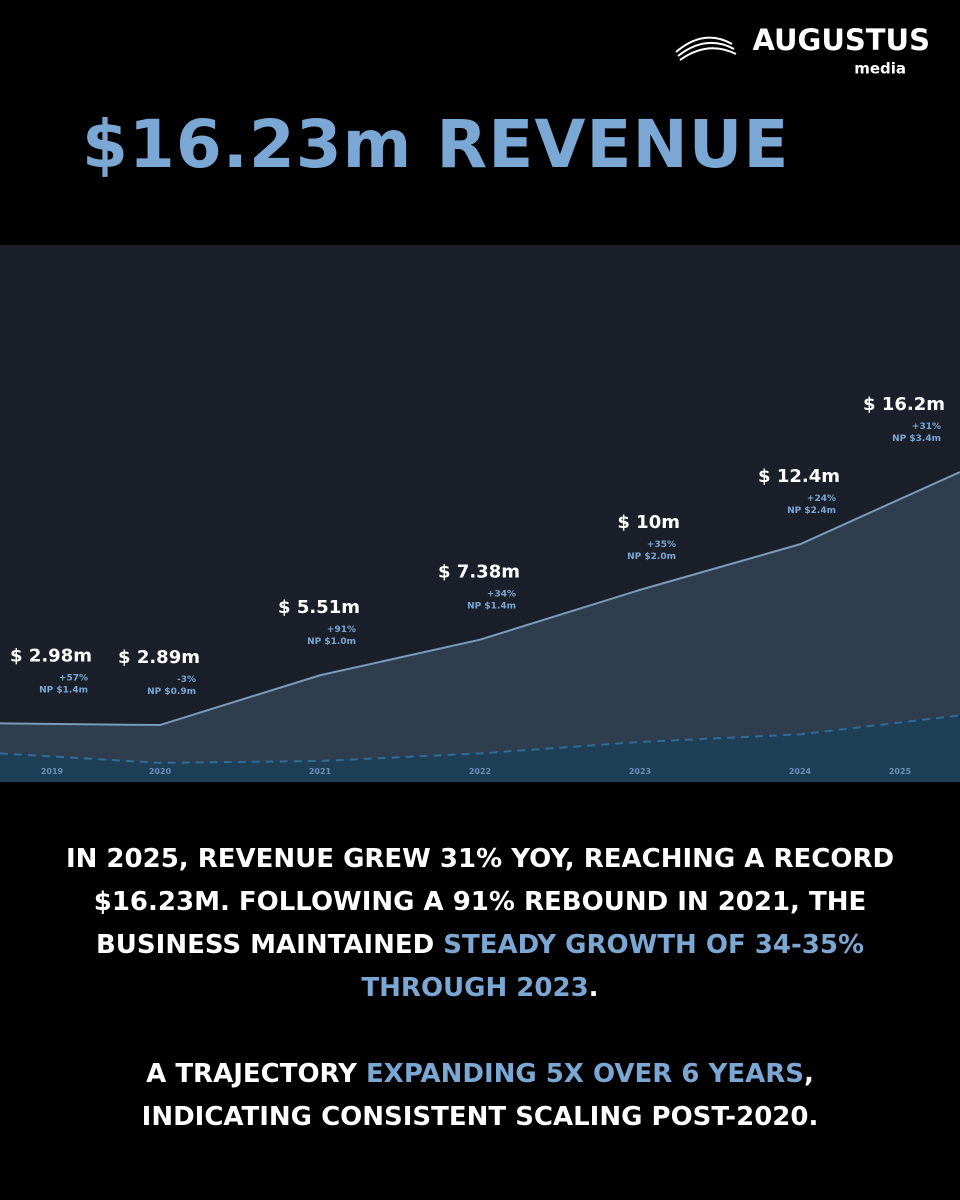 The height and width of the screenshot is (1200, 960). What do you see at coordinates (926, 427) in the screenshot?
I see `growth-label: +31%` at bounding box center [926, 427].